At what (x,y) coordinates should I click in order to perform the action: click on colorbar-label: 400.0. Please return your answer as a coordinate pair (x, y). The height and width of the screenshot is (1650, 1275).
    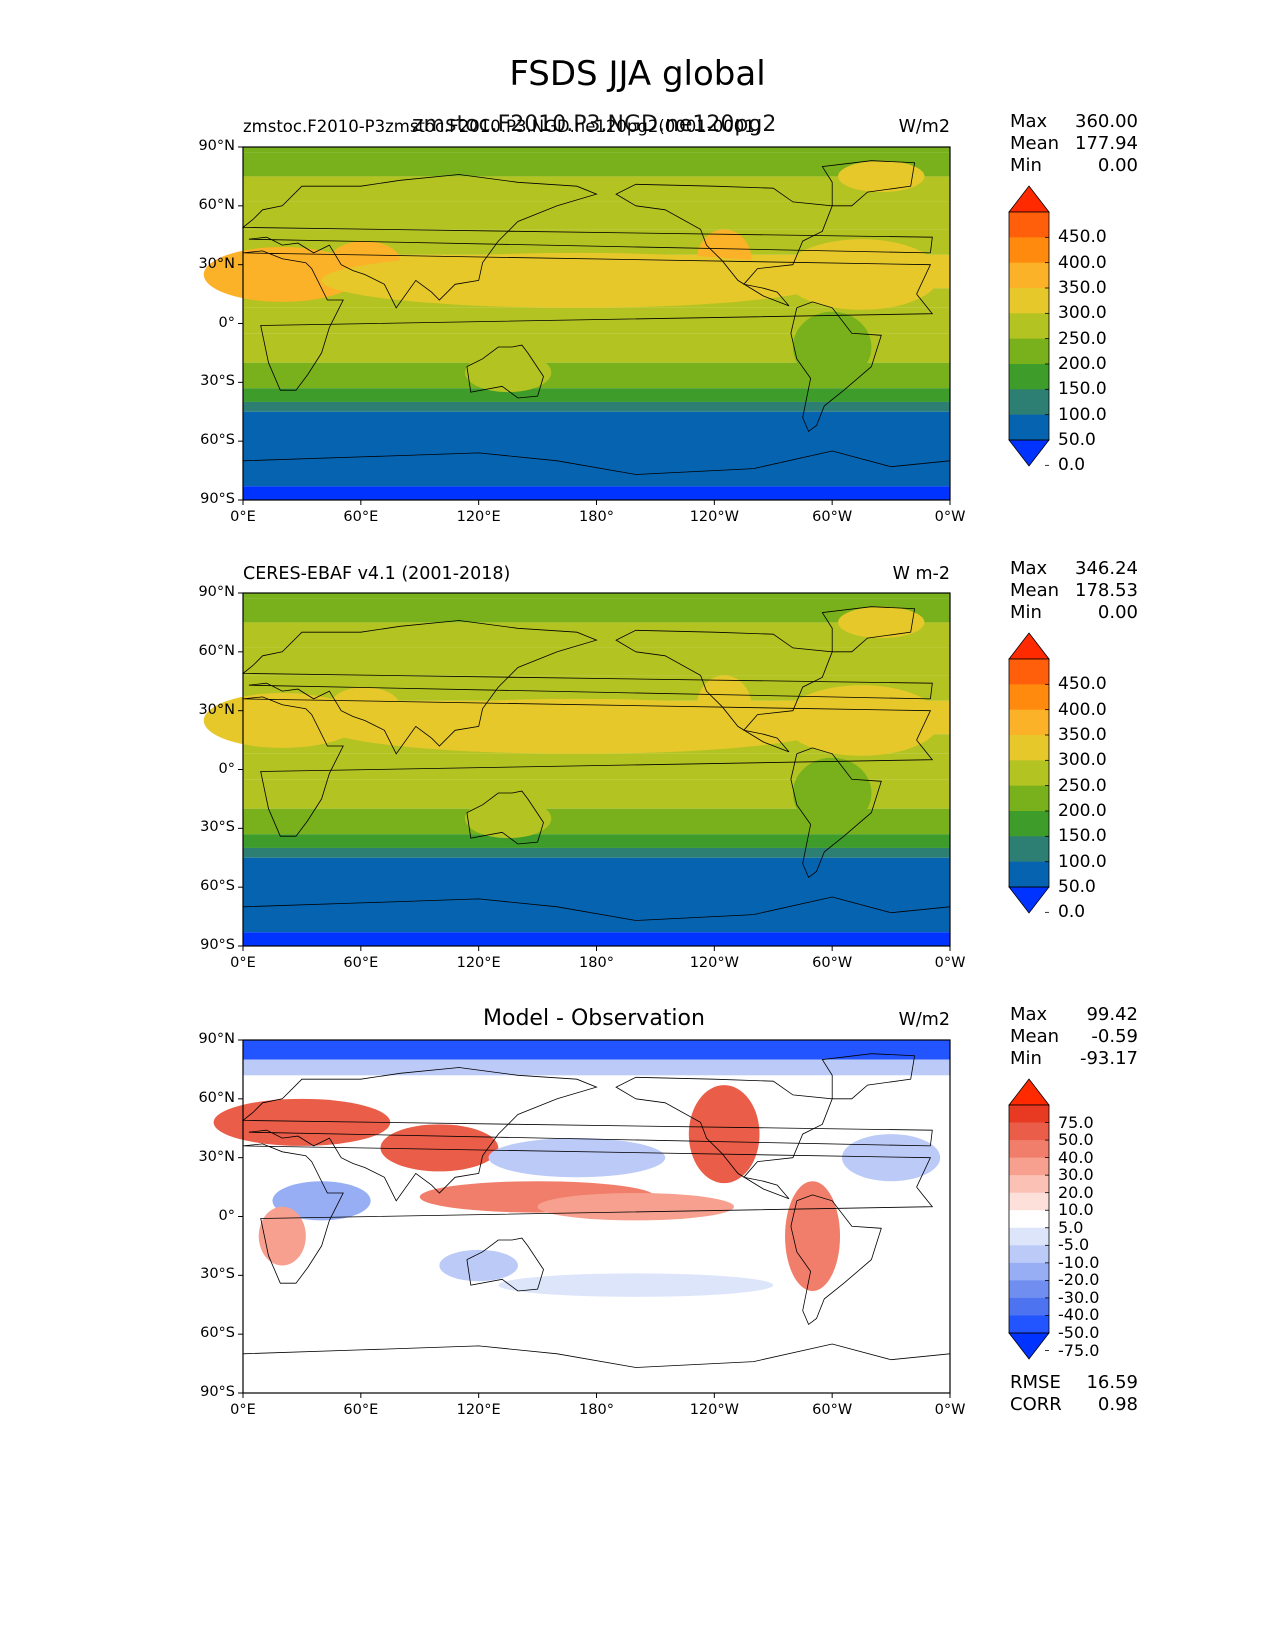
    Looking at the image, I should click on (1082, 262).